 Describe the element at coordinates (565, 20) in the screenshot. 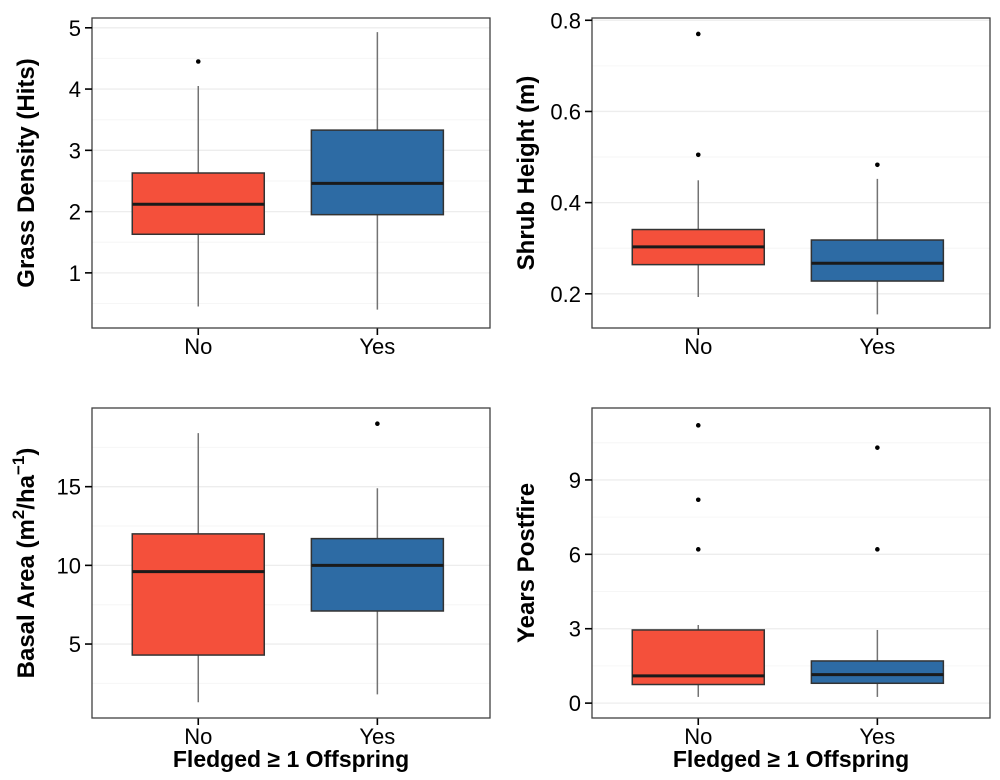

I see `y-tick-label: 0.8` at that location.